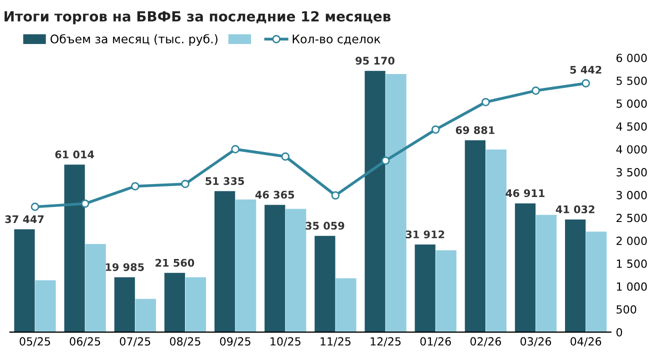 The image size is (664, 361). Describe the element at coordinates (225, 181) in the screenshot. I see `data-label: 51 335` at that location.